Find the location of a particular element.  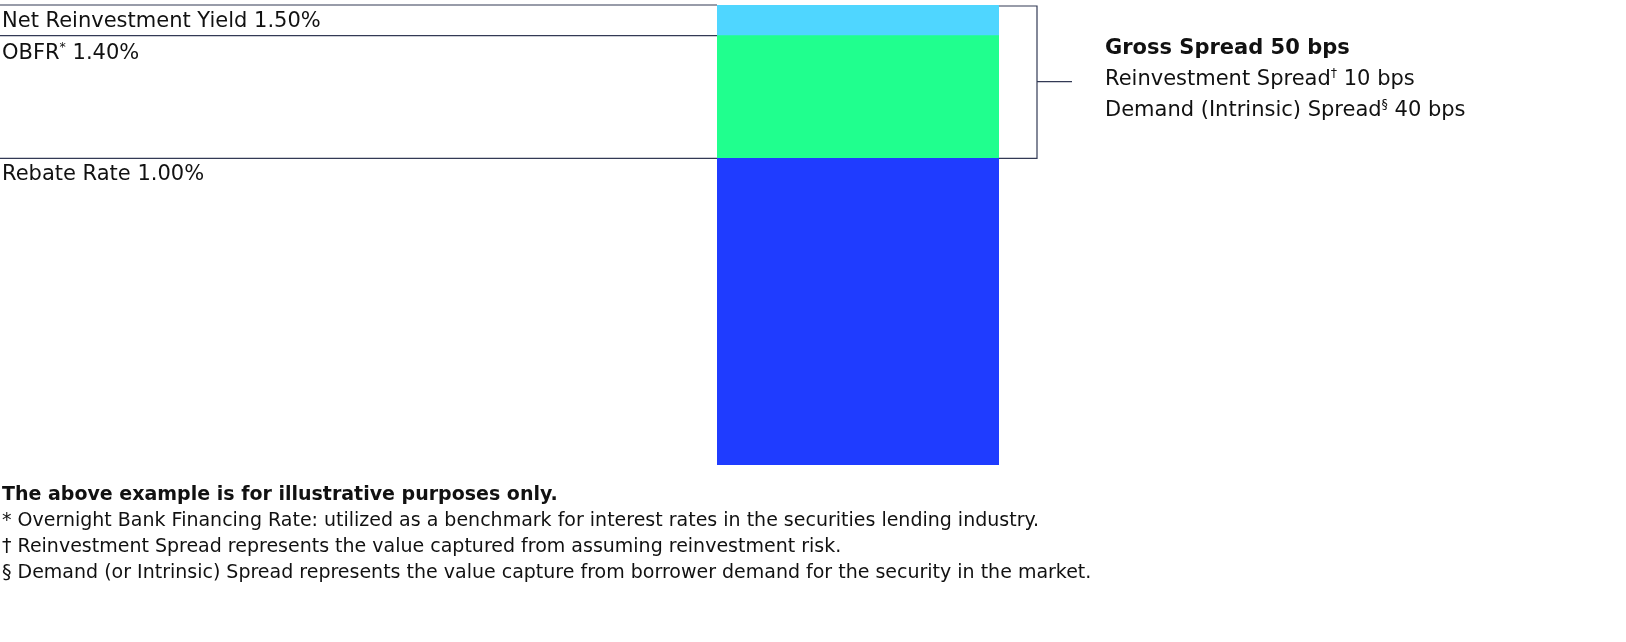

text: Gross Spread 50 bps is located at coordinates (1228, 47).